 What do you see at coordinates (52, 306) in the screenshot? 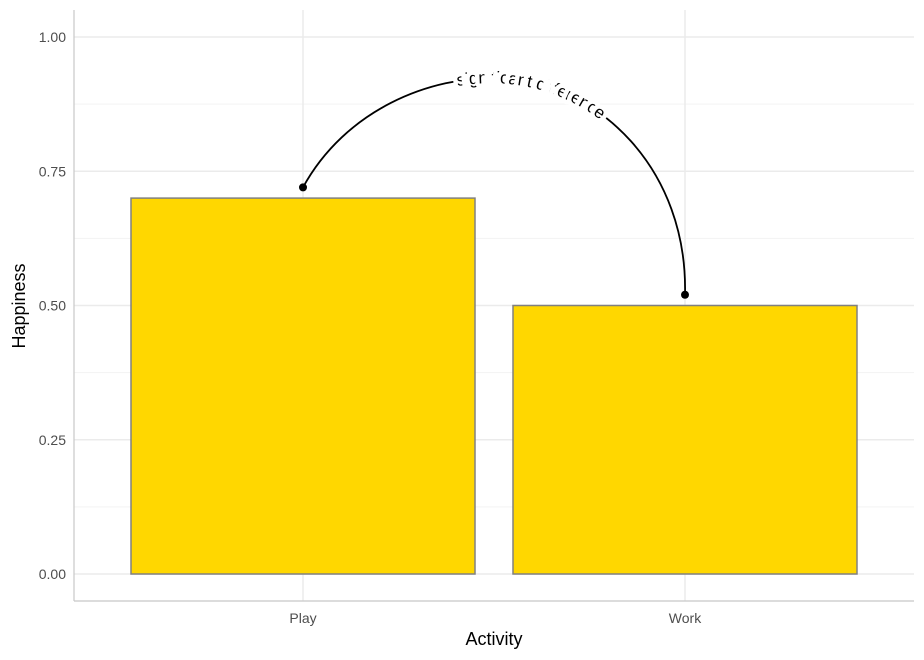
I see `y-tick-label: 0.50` at bounding box center [52, 306].